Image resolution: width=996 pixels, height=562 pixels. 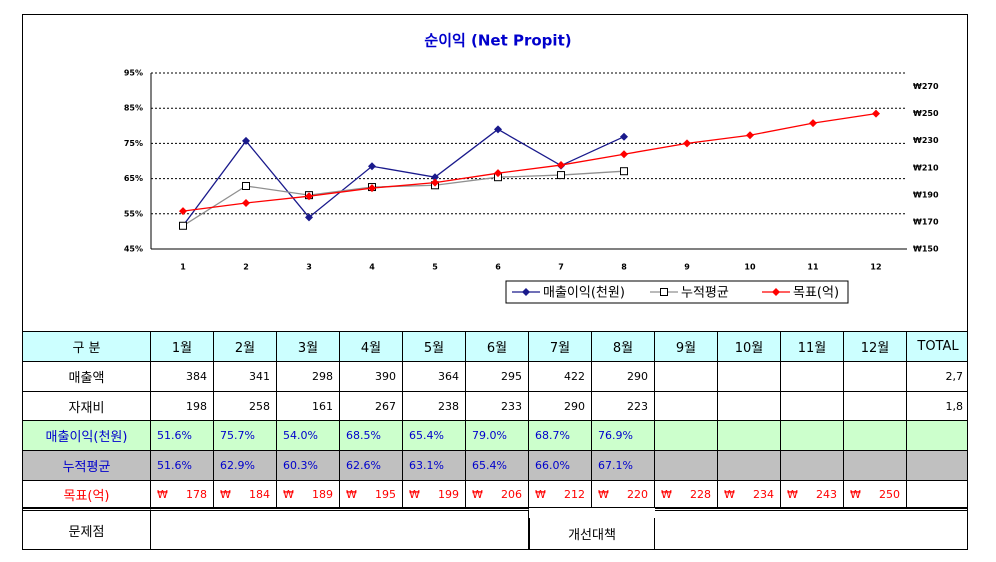 What do you see at coordinates (133, 73) in the screenshot?
I see `y-tick-label: 95%` at bounding box center [133, 73].